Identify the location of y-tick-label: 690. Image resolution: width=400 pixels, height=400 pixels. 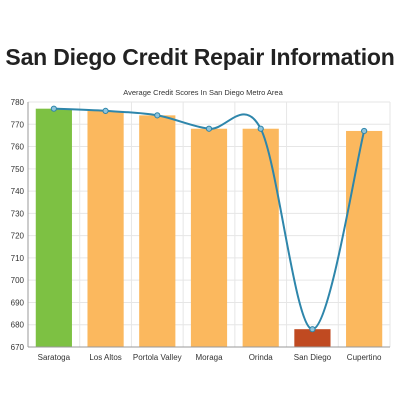
(18, 302).